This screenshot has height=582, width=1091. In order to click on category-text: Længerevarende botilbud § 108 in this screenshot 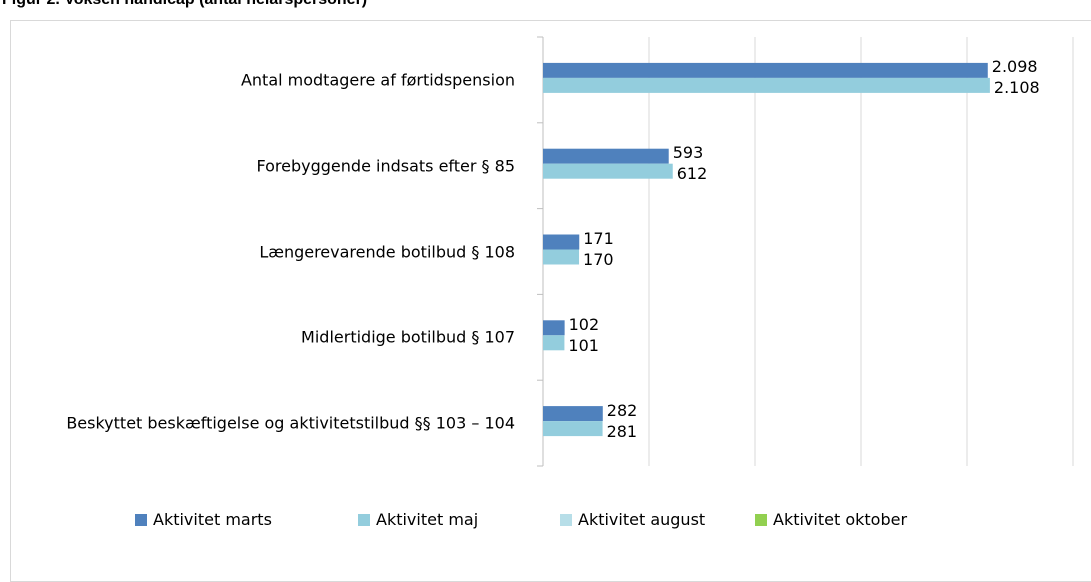, I will do `click(387, 251)`.